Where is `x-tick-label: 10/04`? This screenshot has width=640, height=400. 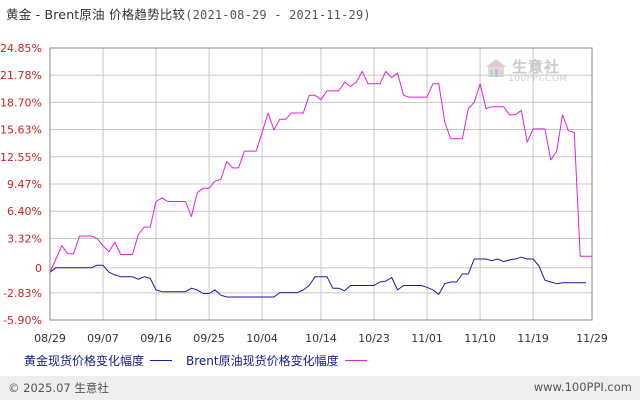
x-tick-label: 10/04 is located at coordinates (262, 338).